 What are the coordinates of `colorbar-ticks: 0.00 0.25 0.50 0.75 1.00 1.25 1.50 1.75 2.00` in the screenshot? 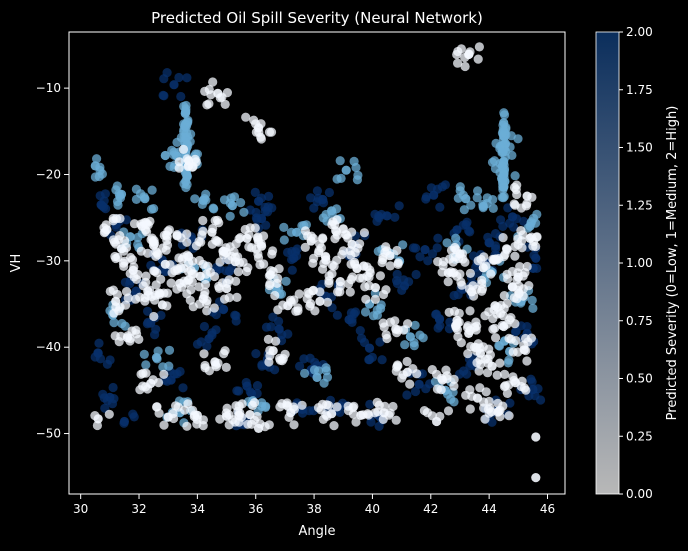 It's located at (636, 263).